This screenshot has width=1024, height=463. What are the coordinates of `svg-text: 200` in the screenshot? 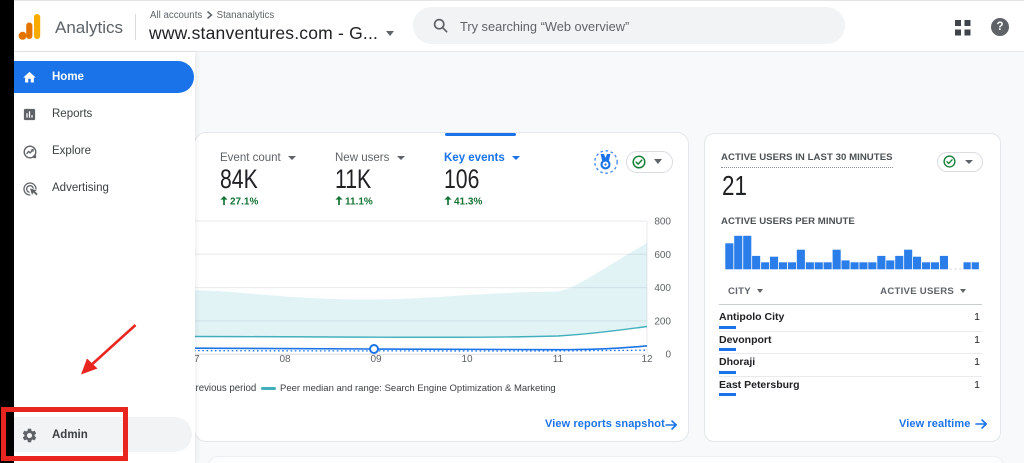 It's located at (662, 321).